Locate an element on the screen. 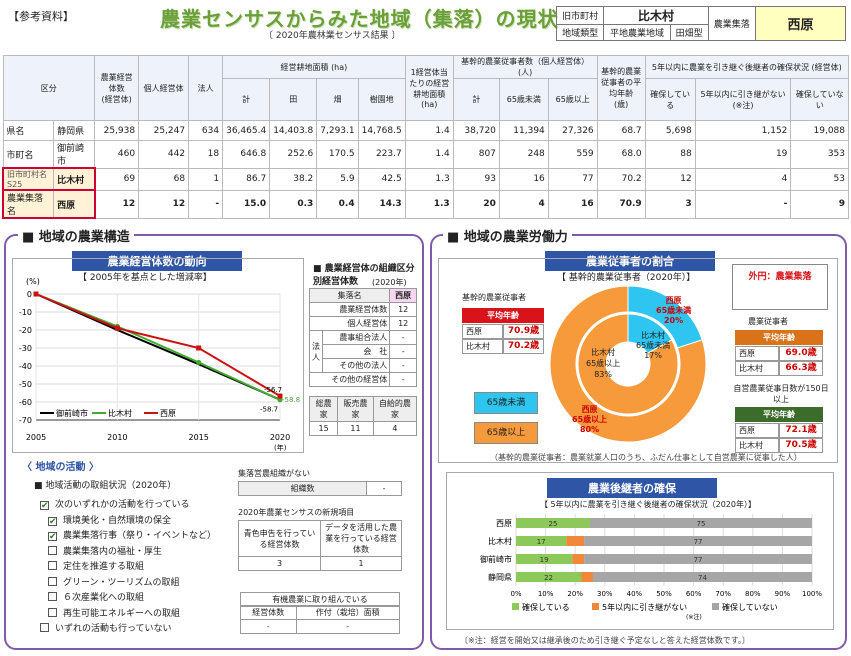  org-group-label: 組織数 is located at coordinates (302, 488).